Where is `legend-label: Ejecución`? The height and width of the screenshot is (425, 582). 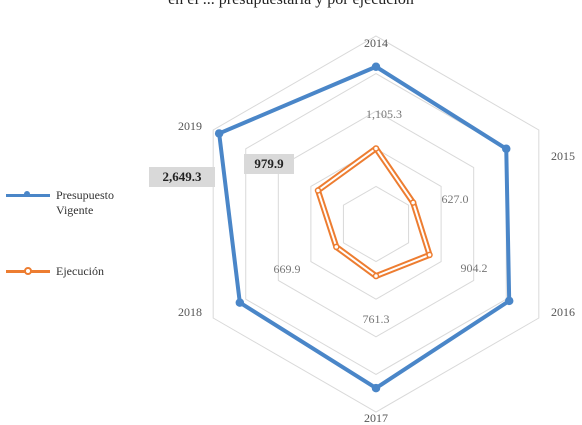 legend-label: Ejecución is located at coordinates (80, 271).